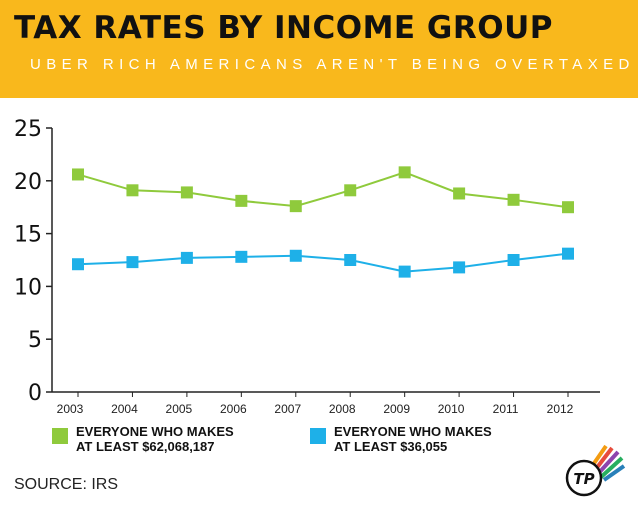  I want to click on x-tick-label: 2011, so click(506, 409).